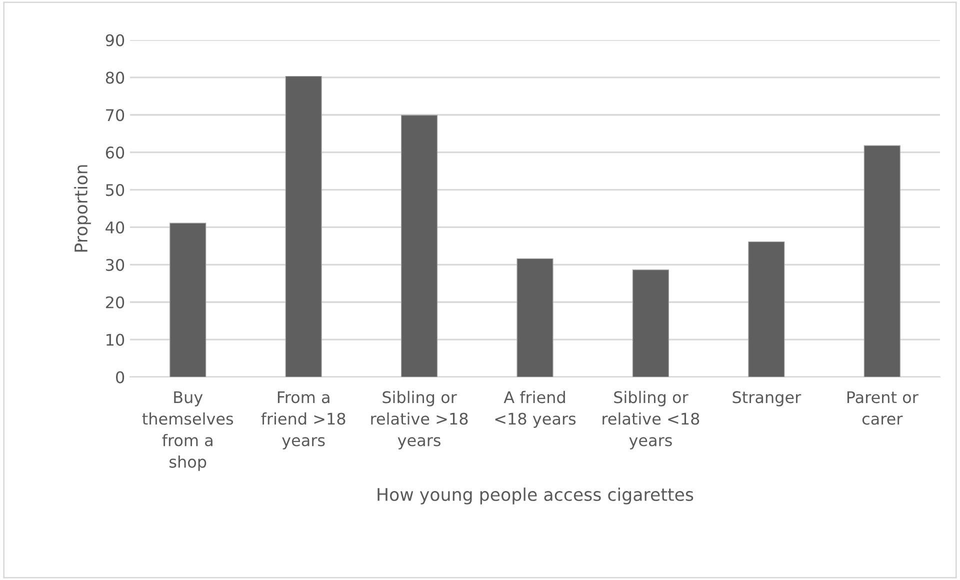 The image size is (960, 580). I want to click on x-tick-label: A friend <18 years, so click(535, 409).